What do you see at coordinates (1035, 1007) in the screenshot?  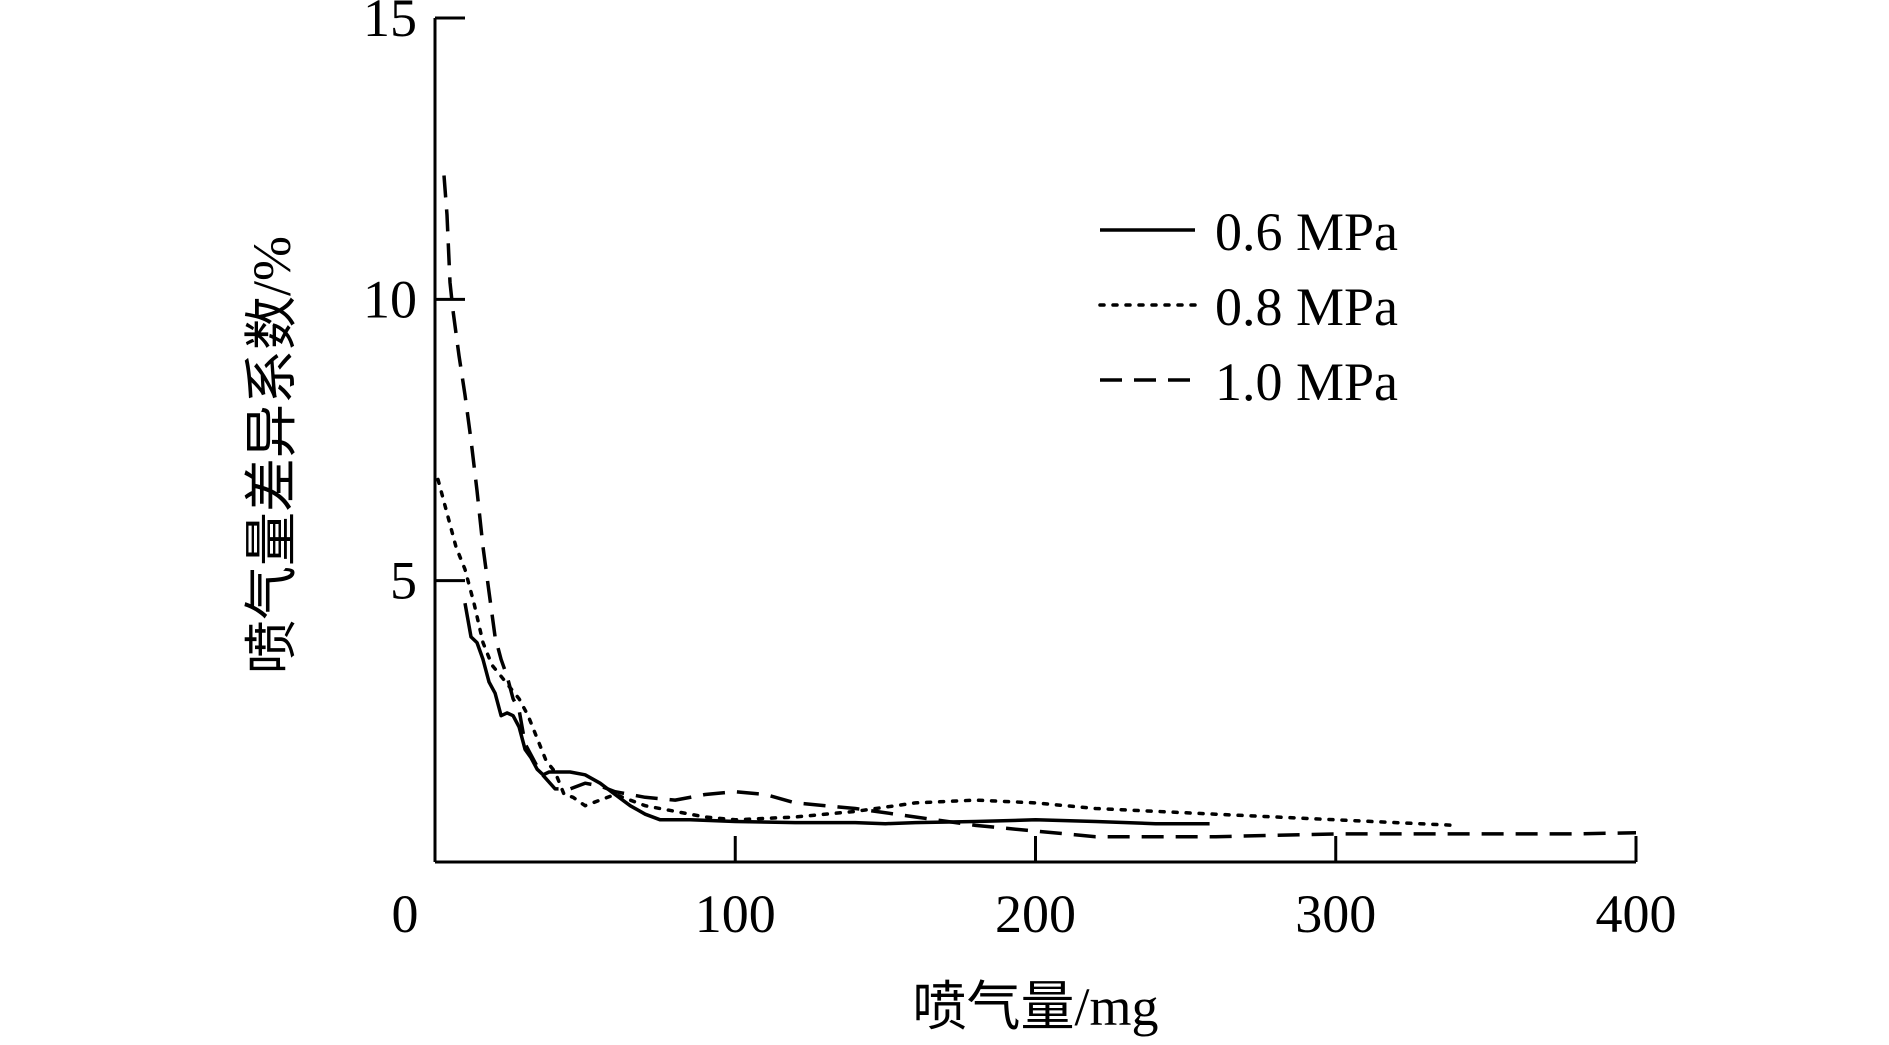 I see `x-axis-title: 喷气量/mg` at bounding box center [1035, 1007].